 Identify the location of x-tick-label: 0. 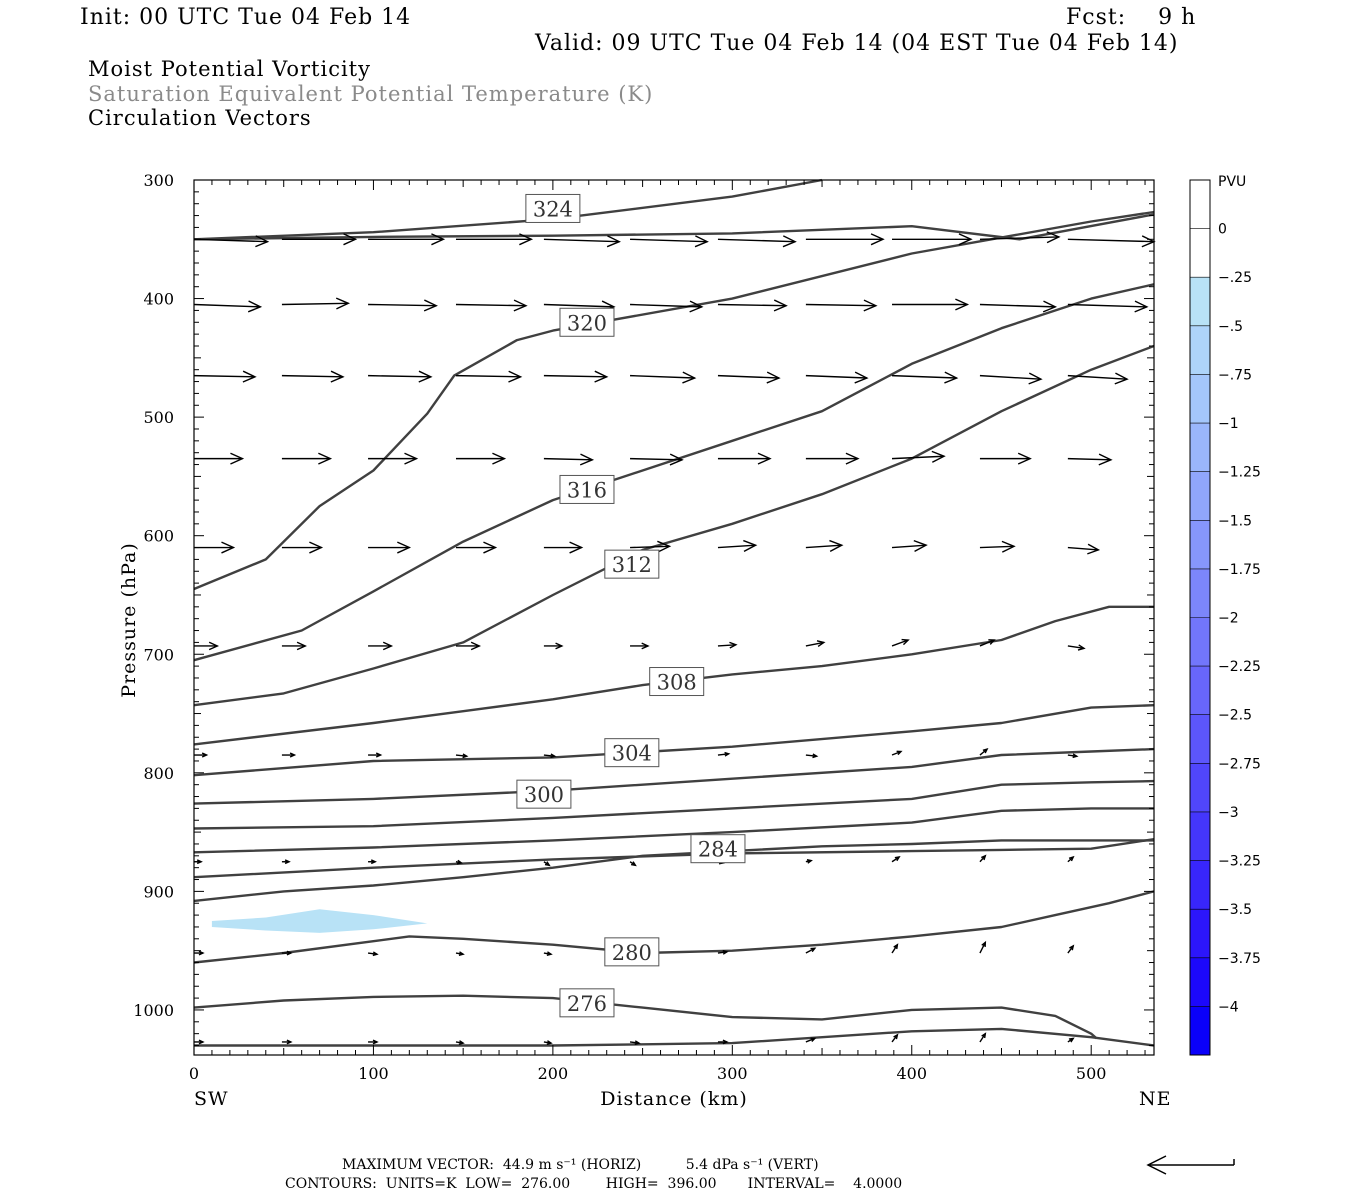
(194, 1073).